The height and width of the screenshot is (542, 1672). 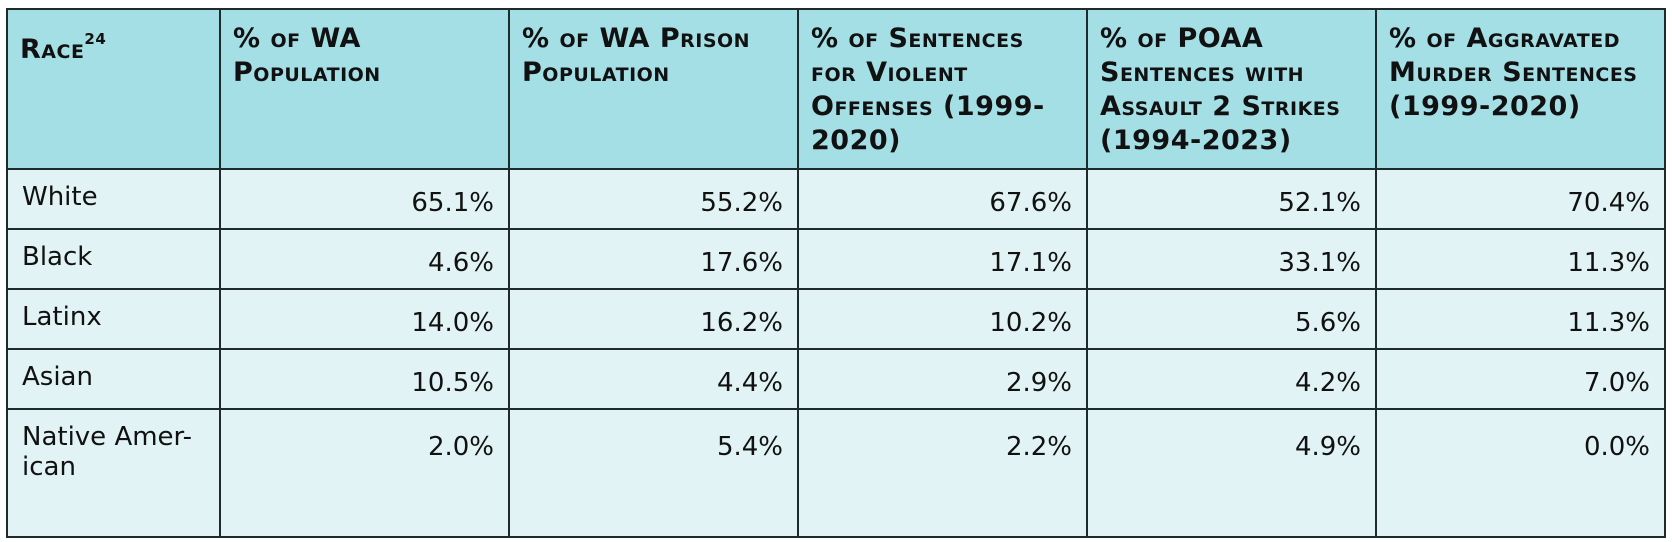 I want to click on header-race-label: Race, so click(x=52, y=49).